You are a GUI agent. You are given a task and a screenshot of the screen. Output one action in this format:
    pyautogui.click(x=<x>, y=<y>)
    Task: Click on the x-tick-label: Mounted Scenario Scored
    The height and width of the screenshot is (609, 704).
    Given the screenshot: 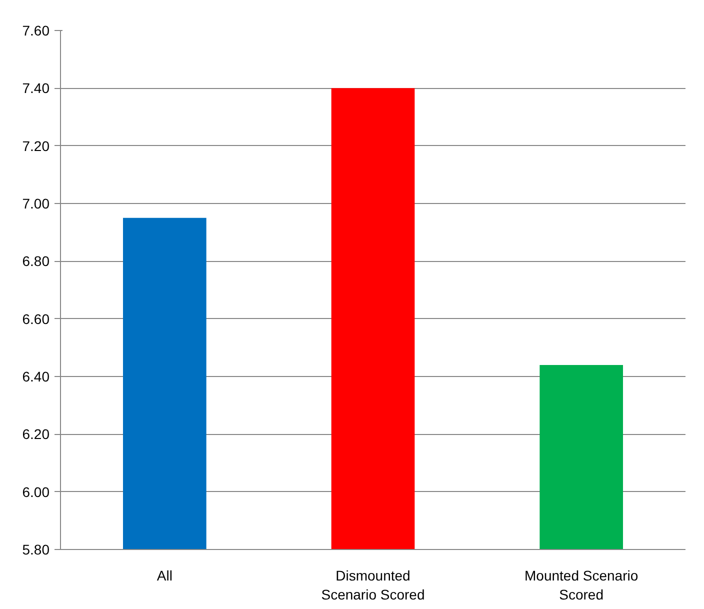 What is the action you would take?
    pyautogui.click(x=581, y=585)
    